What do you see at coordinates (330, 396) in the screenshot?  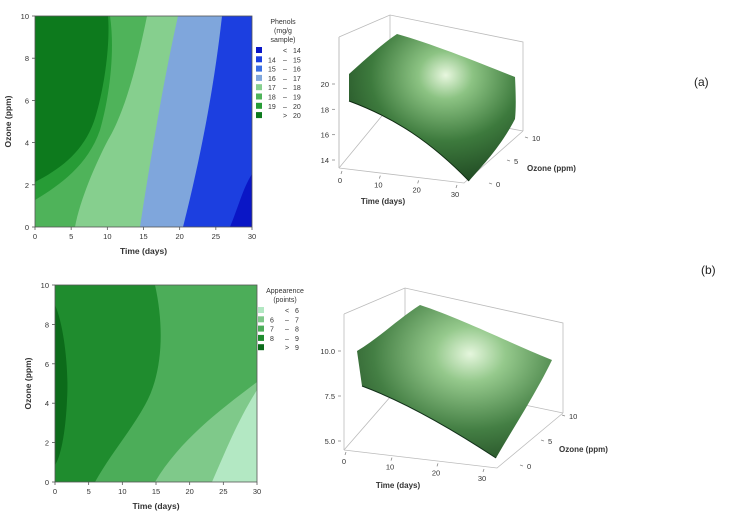 I see `surface-z-tick-label: 7.5` at bounding box center [330, 396].